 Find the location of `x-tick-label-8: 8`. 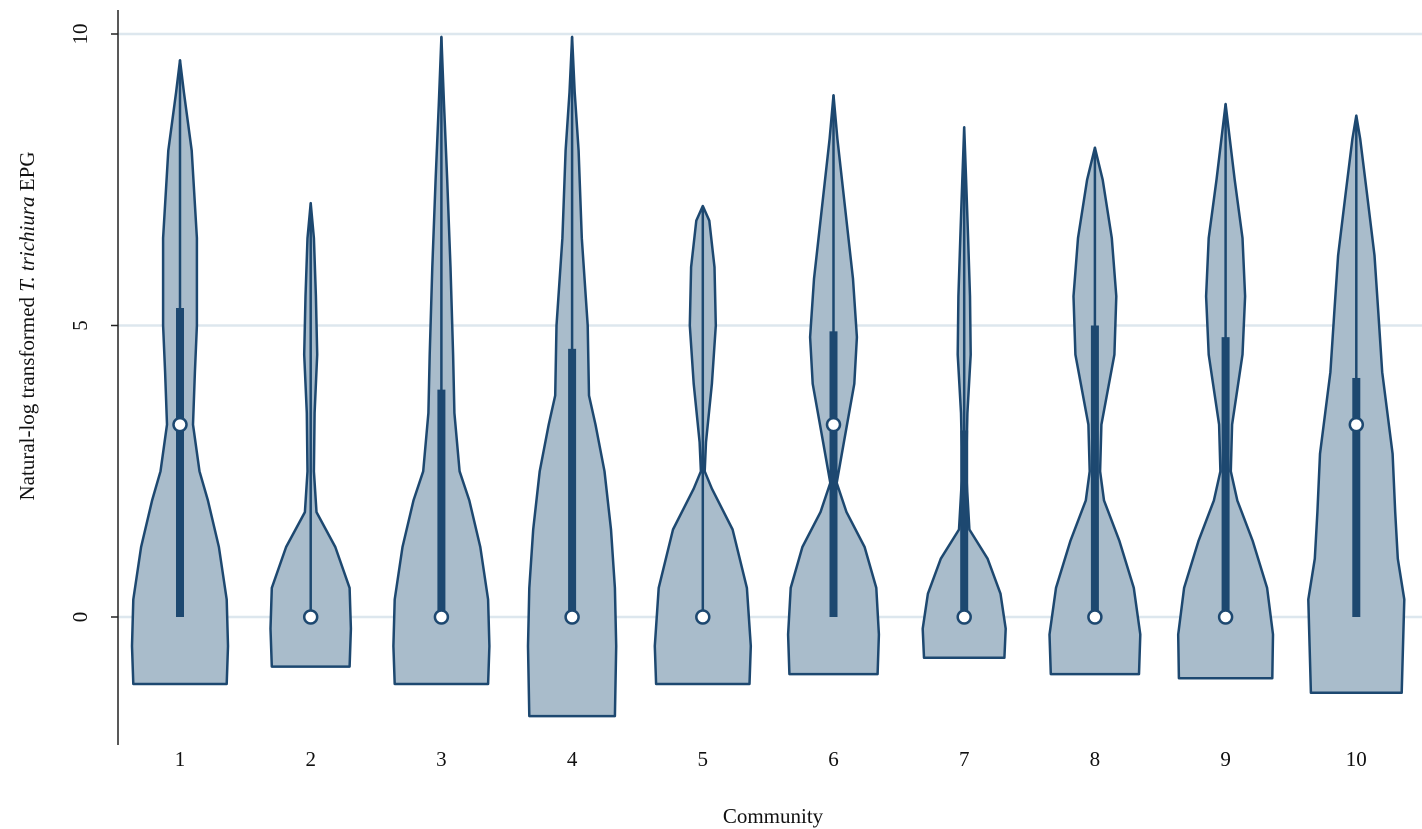

x-tick-label-8: 8 is located at coordinates (1095, 759).